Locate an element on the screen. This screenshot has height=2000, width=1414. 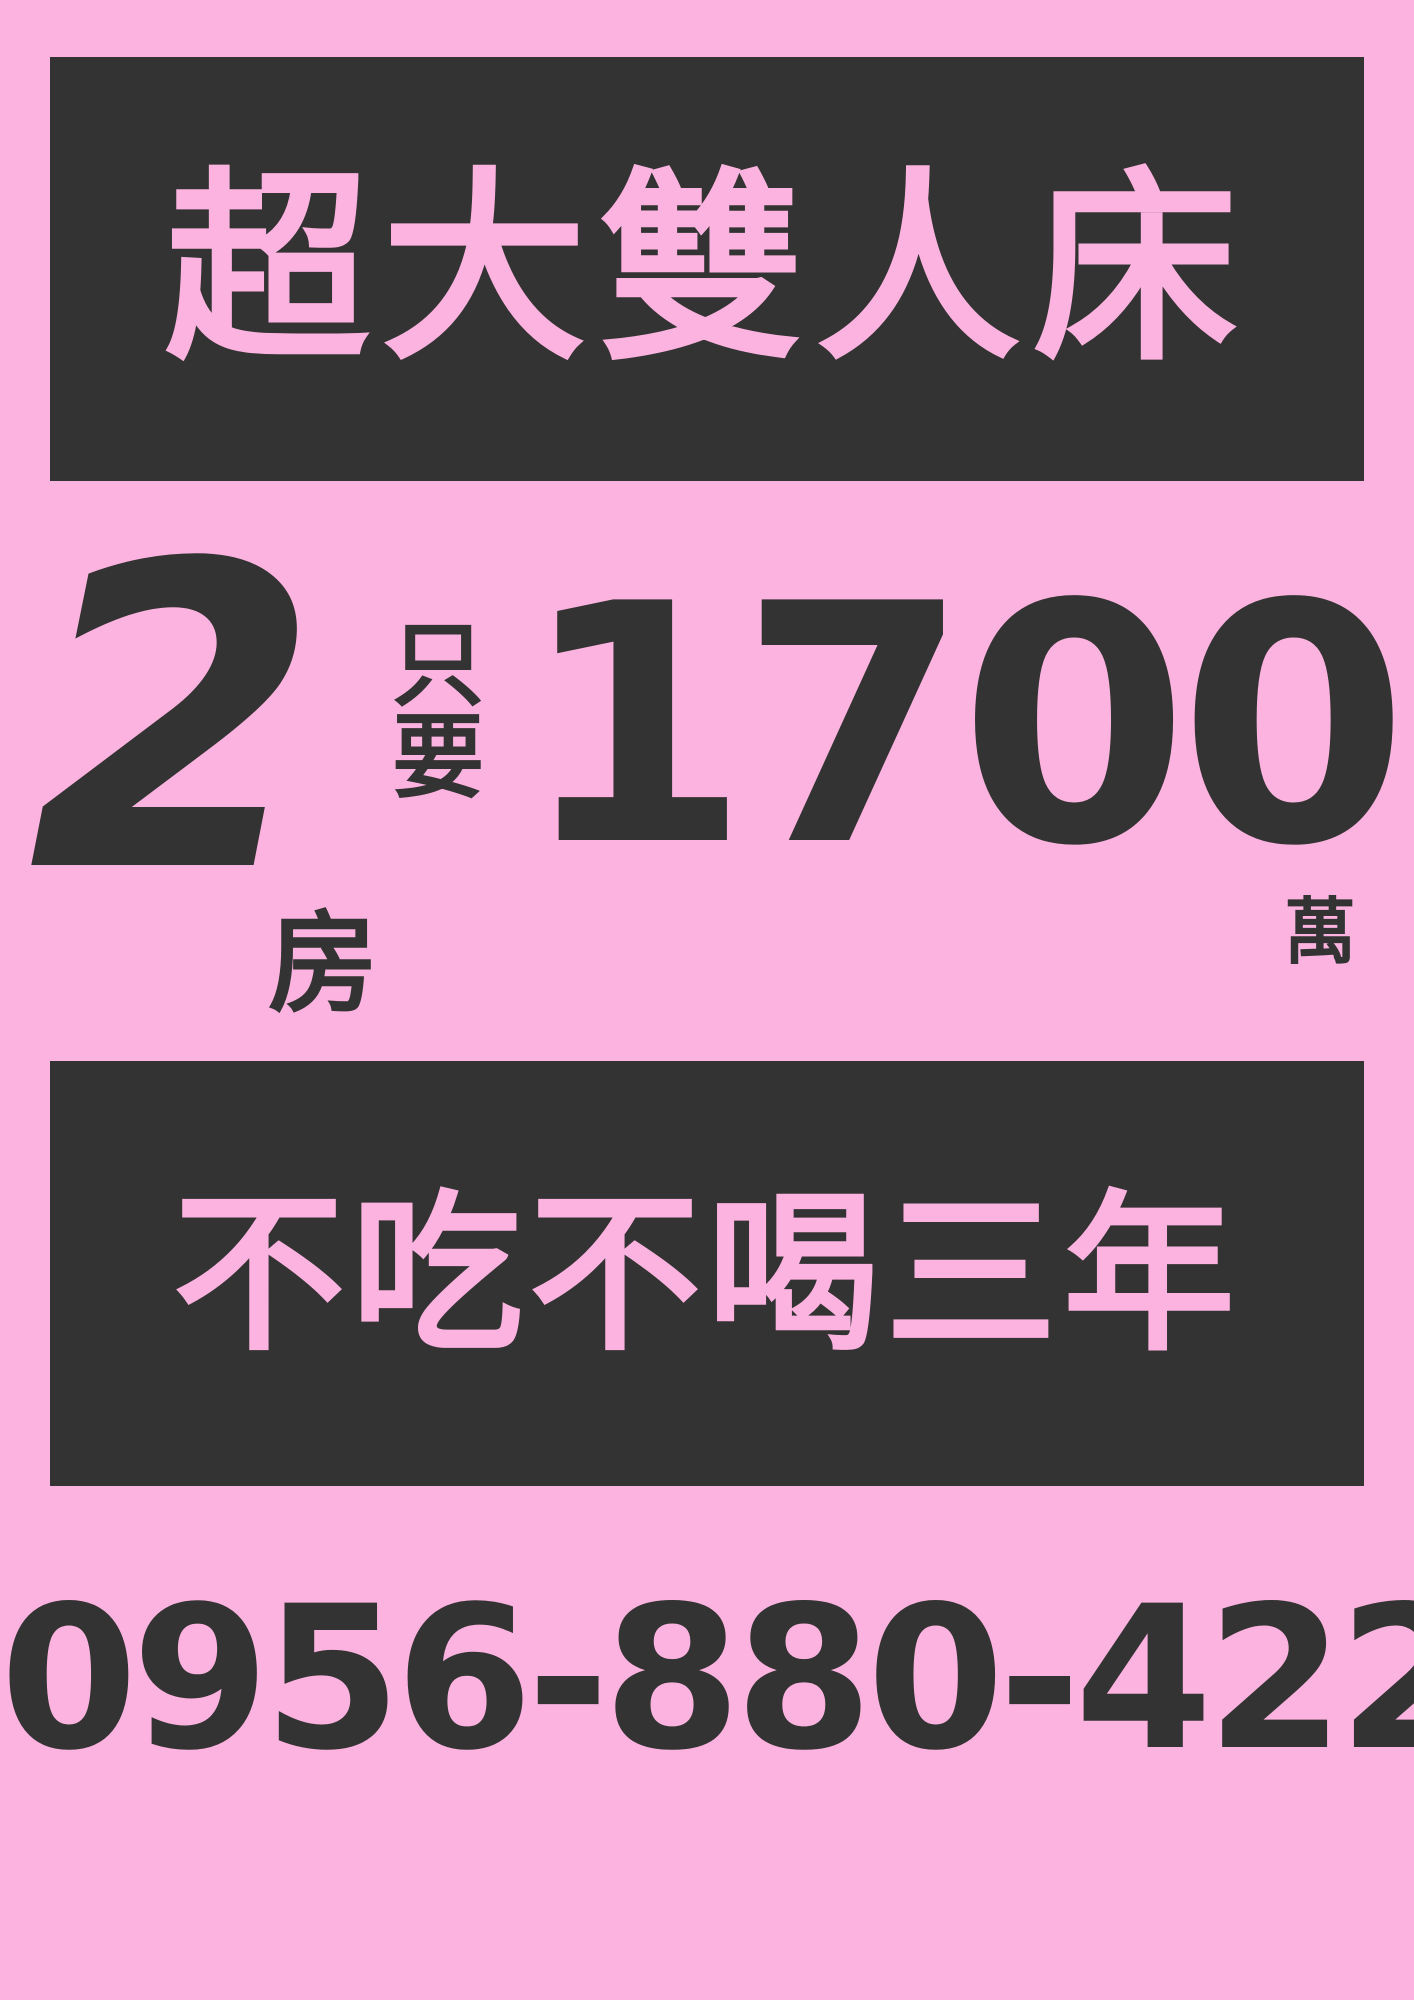
rooms-count: 2 is located at coordinates (174, 720).